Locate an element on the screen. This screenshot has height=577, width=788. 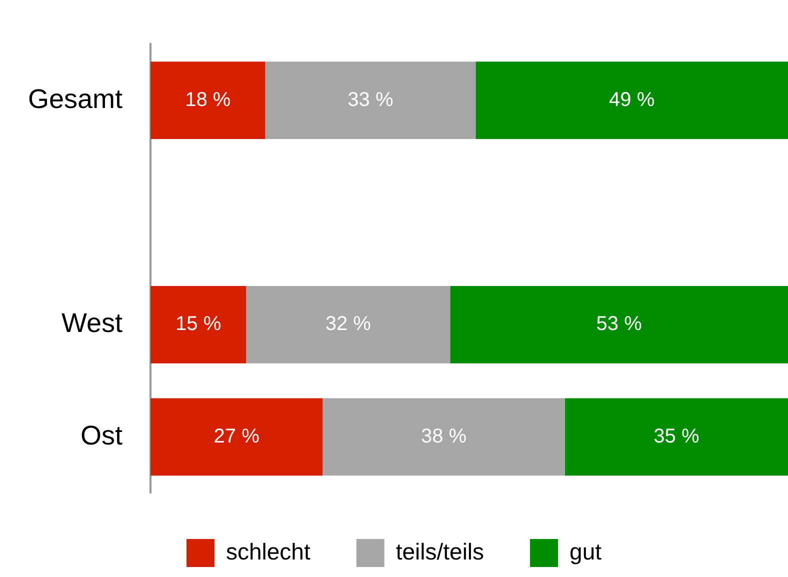
legend-label: schlecht is located at coordinates (268, 551).